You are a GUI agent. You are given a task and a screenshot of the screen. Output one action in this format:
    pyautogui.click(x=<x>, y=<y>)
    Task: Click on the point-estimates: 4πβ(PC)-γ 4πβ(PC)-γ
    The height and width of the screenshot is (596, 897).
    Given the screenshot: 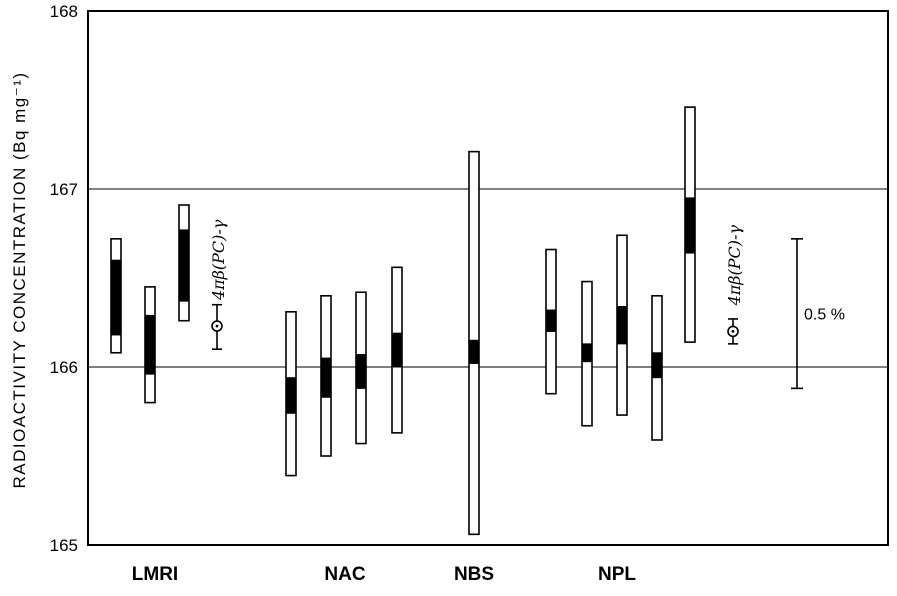 What is the action you would take?
    pyautogui.click(x=476, y=285)
    